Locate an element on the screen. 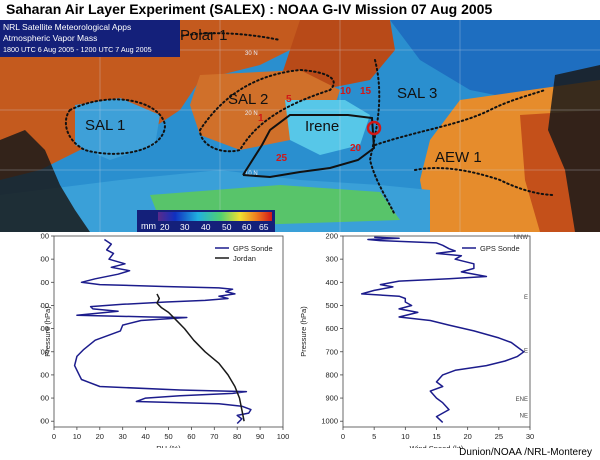 The height and width of the screenshot is (460, 600). x-tick-label: 100 is located at coordinates (283, 436).